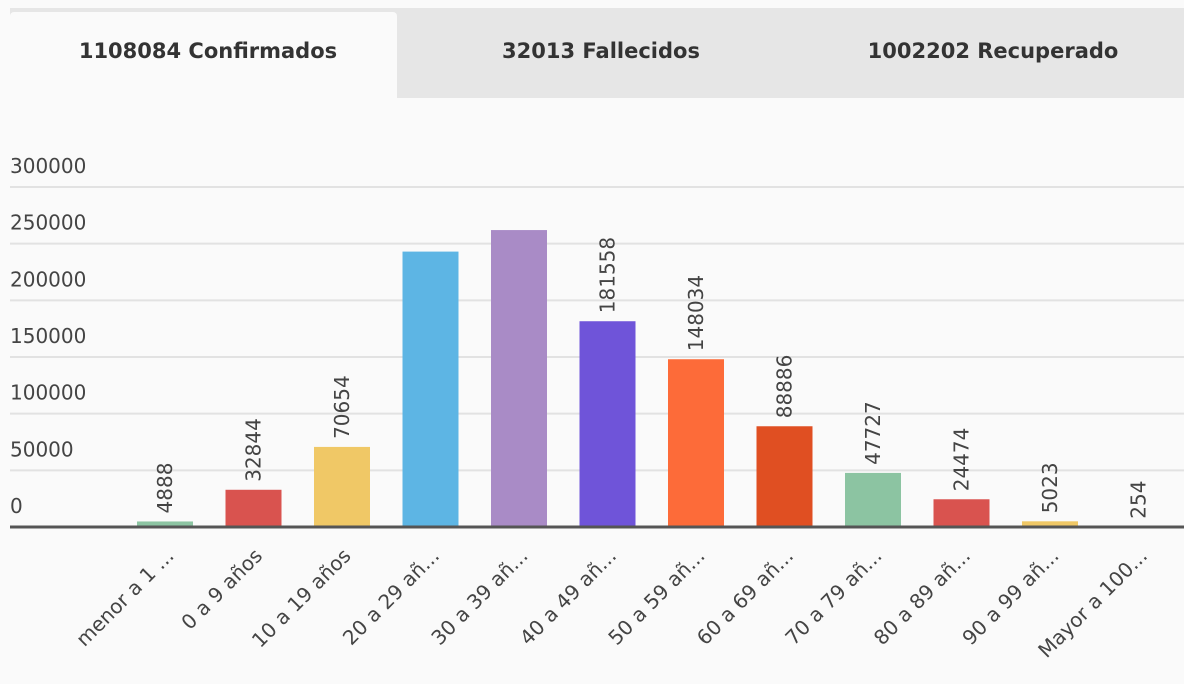 The height and width of the screenshot is (684, 1184). Describe the element at coordinates (42, 449) in the screenshot. I see `y-tick-label: 50000` at that location.